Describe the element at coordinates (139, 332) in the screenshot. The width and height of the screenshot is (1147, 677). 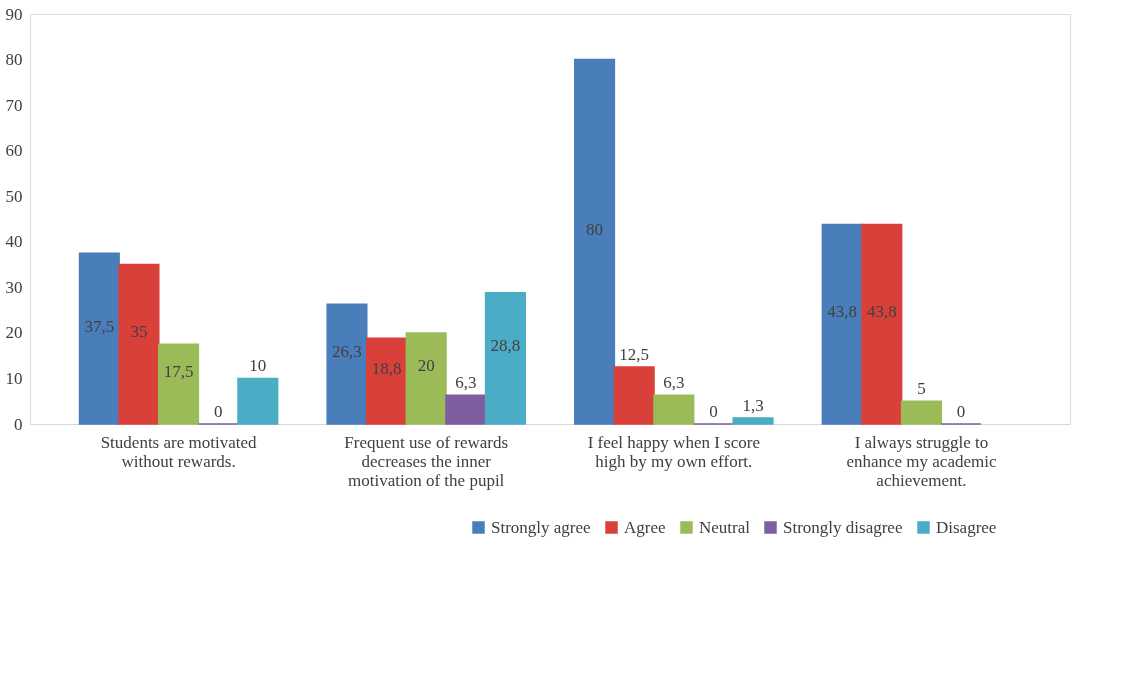
I see `data-label: 35` at that location.